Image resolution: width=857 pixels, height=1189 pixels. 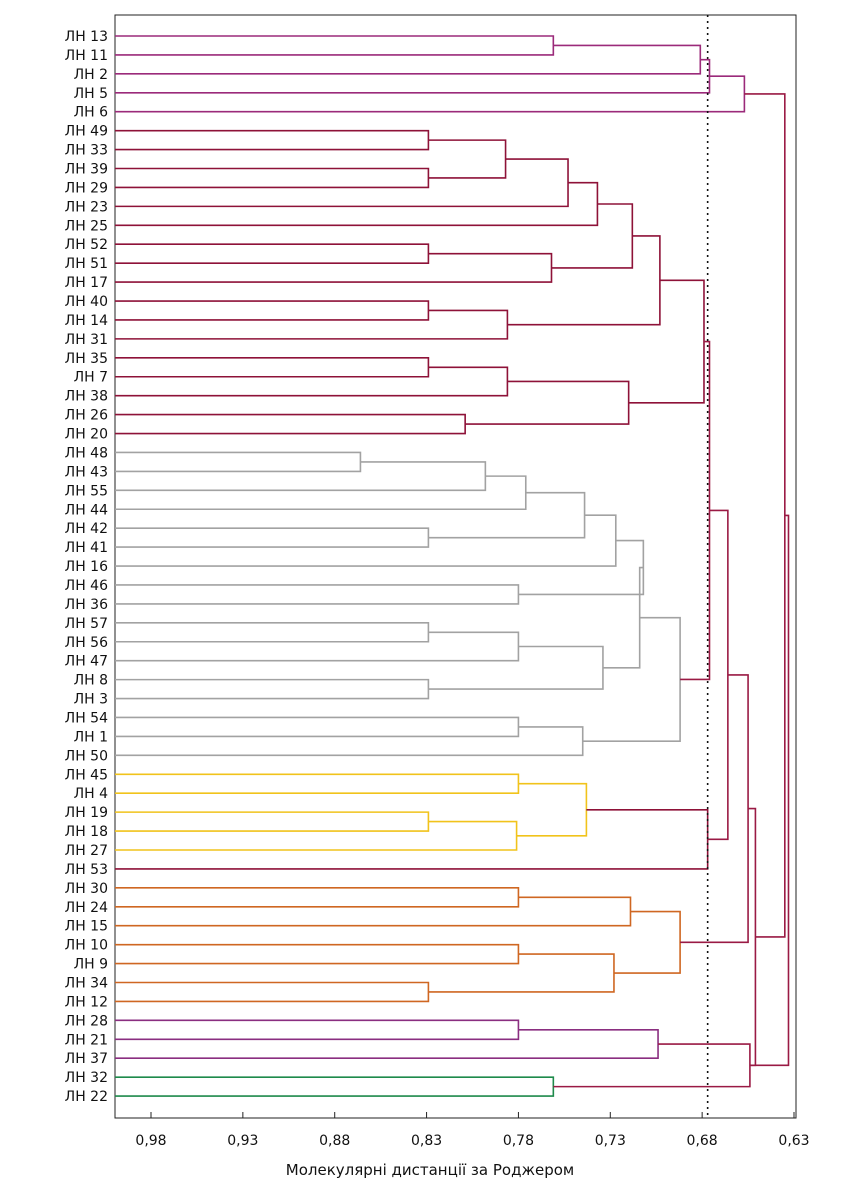 What do you see at coordinates (91, 113) in the screenshot?
I see `leaf-label: ЛН 6` at bounding box center [91, 113].